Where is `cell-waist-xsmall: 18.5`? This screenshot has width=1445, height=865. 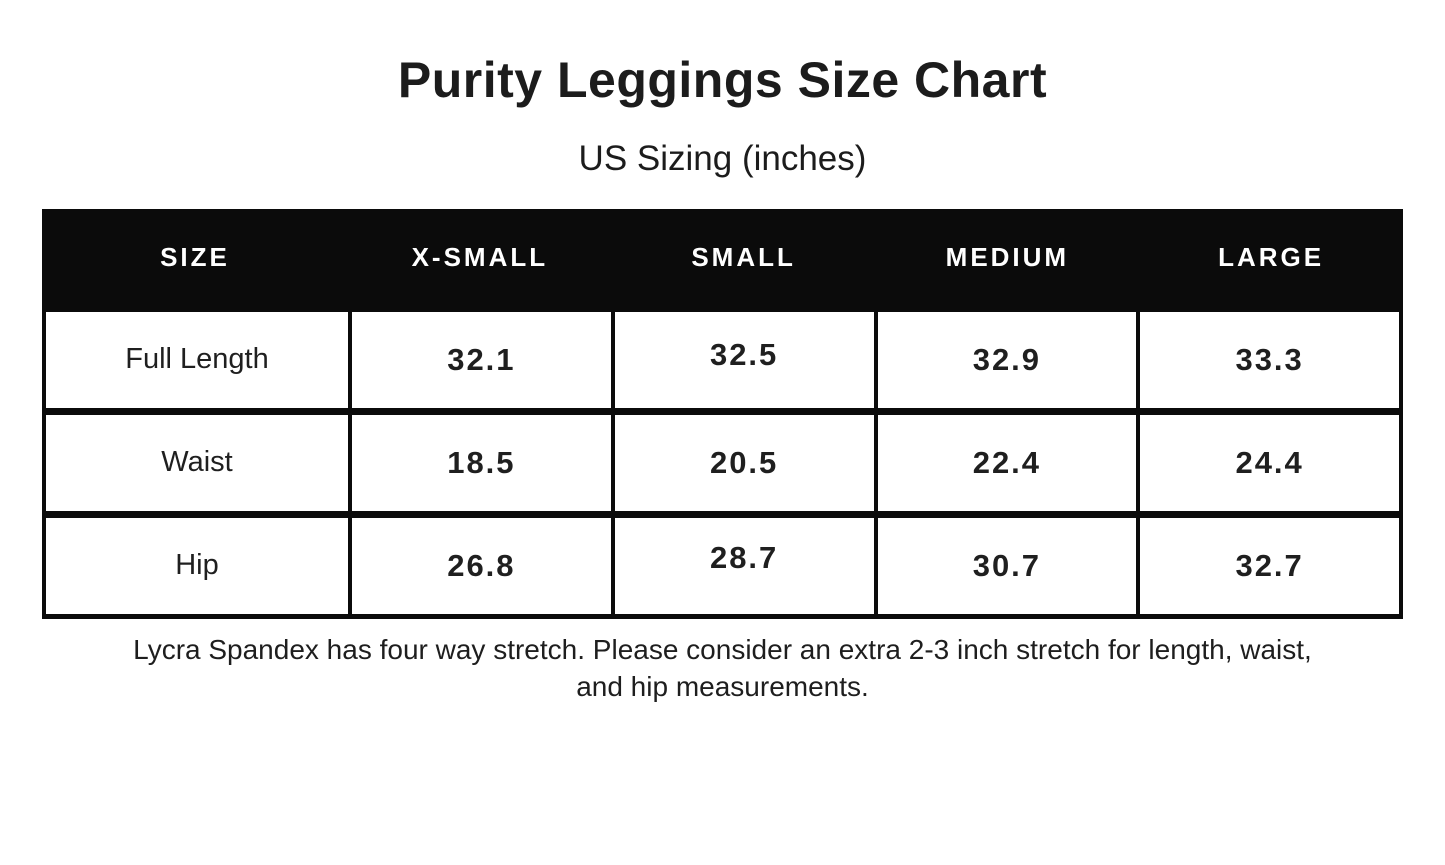
cell-waist-xsmall: 18.5 is located at coordinates (481, 462).